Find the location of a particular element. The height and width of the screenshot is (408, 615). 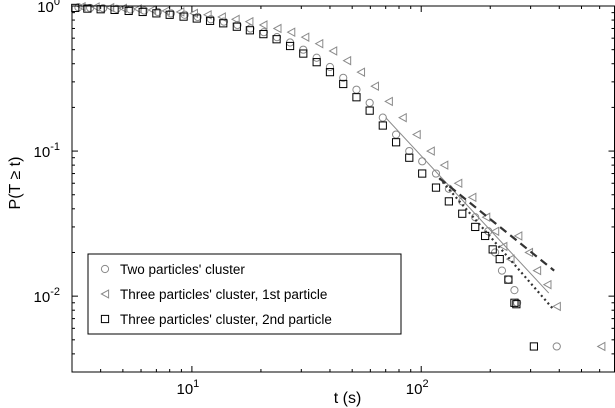

fit-line-dashed is located at coordinates (496, 224).